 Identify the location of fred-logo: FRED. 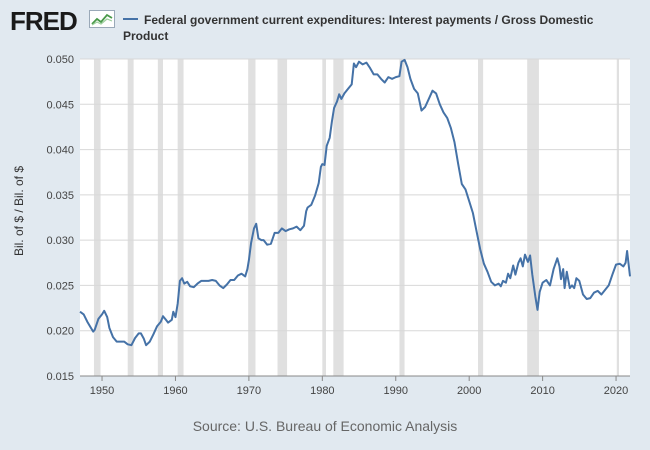
(44, 21).